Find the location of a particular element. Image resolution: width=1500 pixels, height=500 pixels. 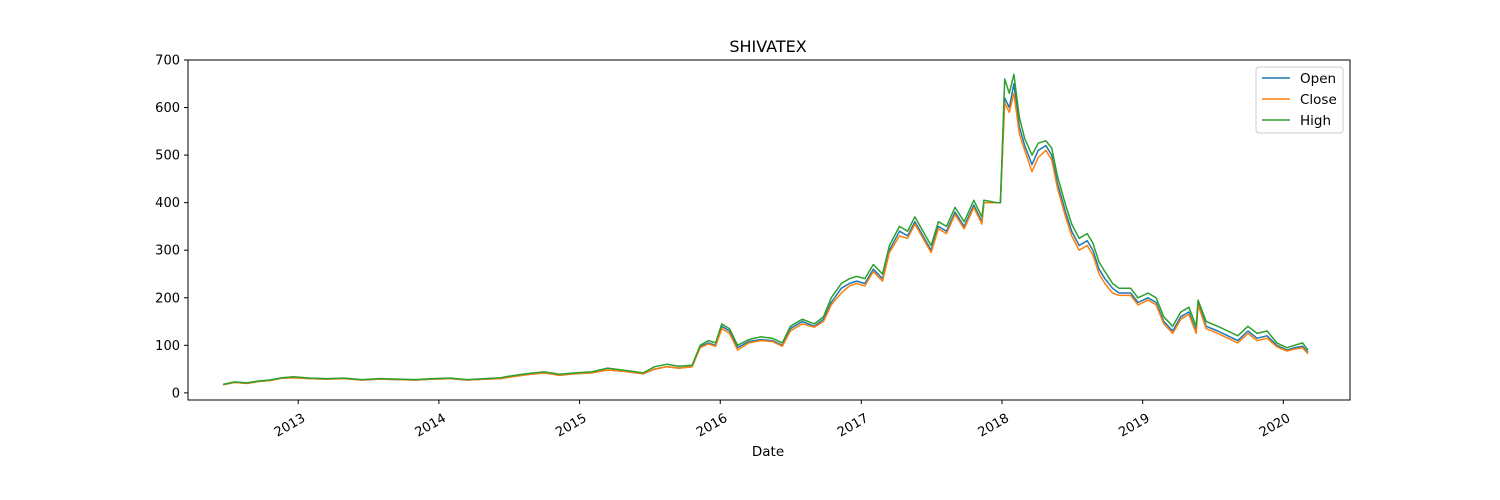

chart-title: SHIVATEX is located at coordinates (767, 46).